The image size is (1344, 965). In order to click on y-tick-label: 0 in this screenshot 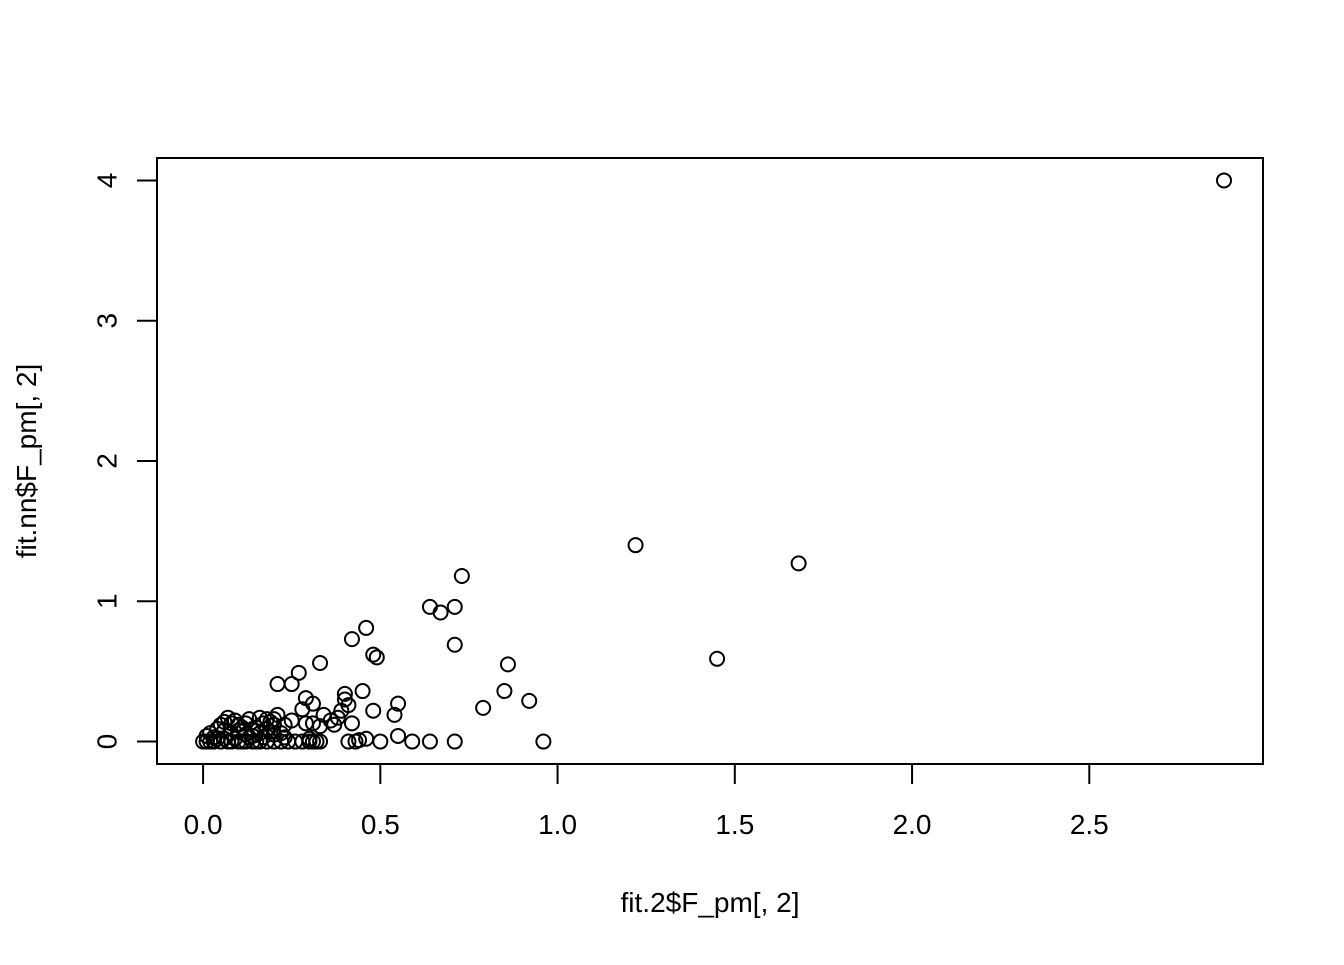, I will do `click(106, 742)`.